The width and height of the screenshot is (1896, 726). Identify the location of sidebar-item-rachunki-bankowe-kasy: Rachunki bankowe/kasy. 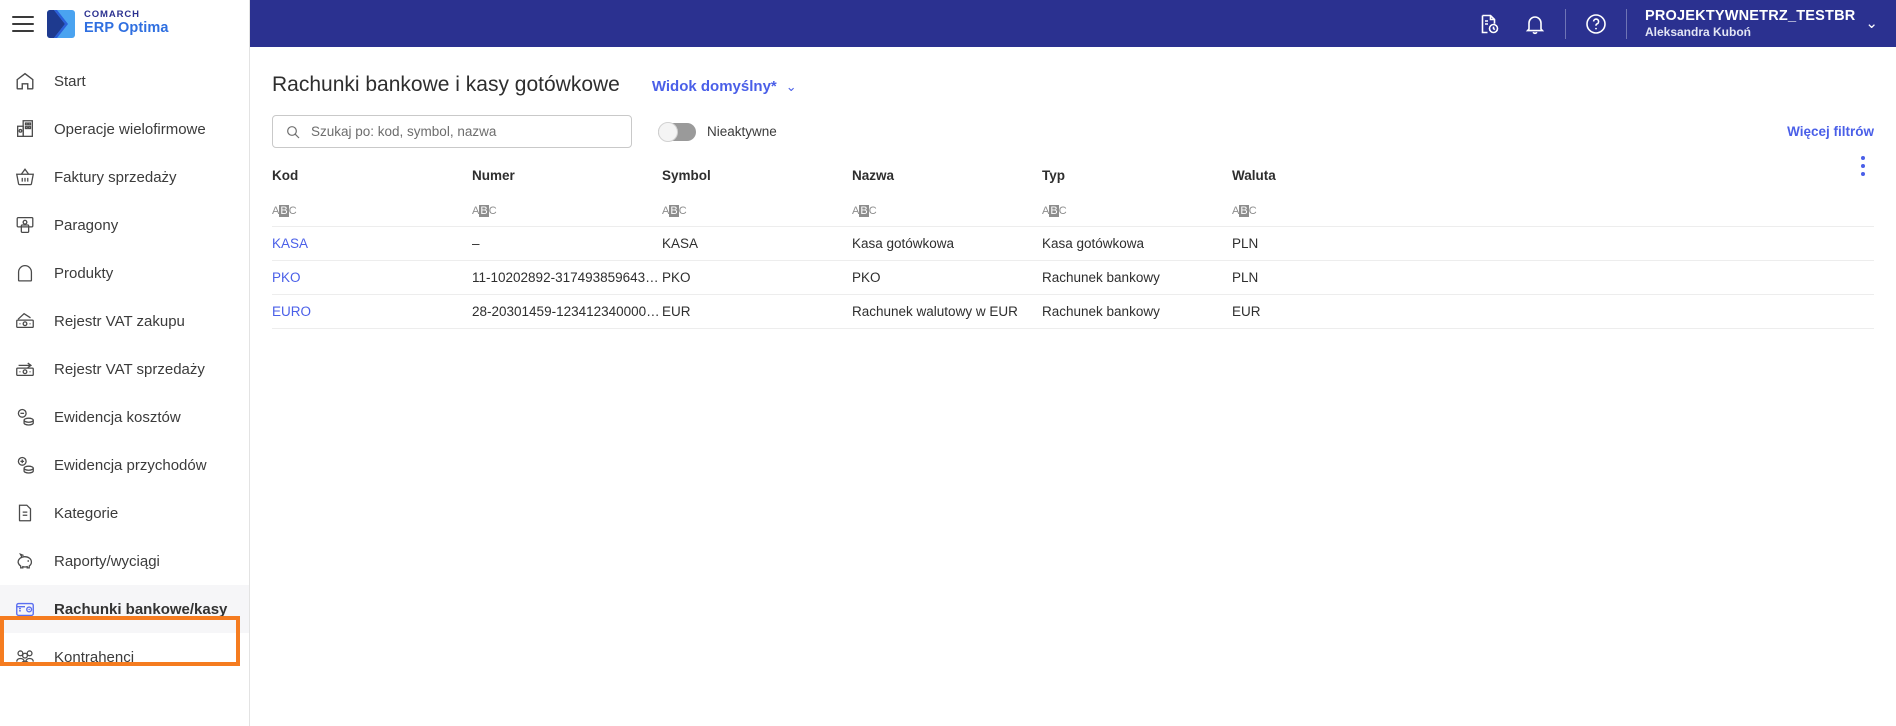
(124, 609).